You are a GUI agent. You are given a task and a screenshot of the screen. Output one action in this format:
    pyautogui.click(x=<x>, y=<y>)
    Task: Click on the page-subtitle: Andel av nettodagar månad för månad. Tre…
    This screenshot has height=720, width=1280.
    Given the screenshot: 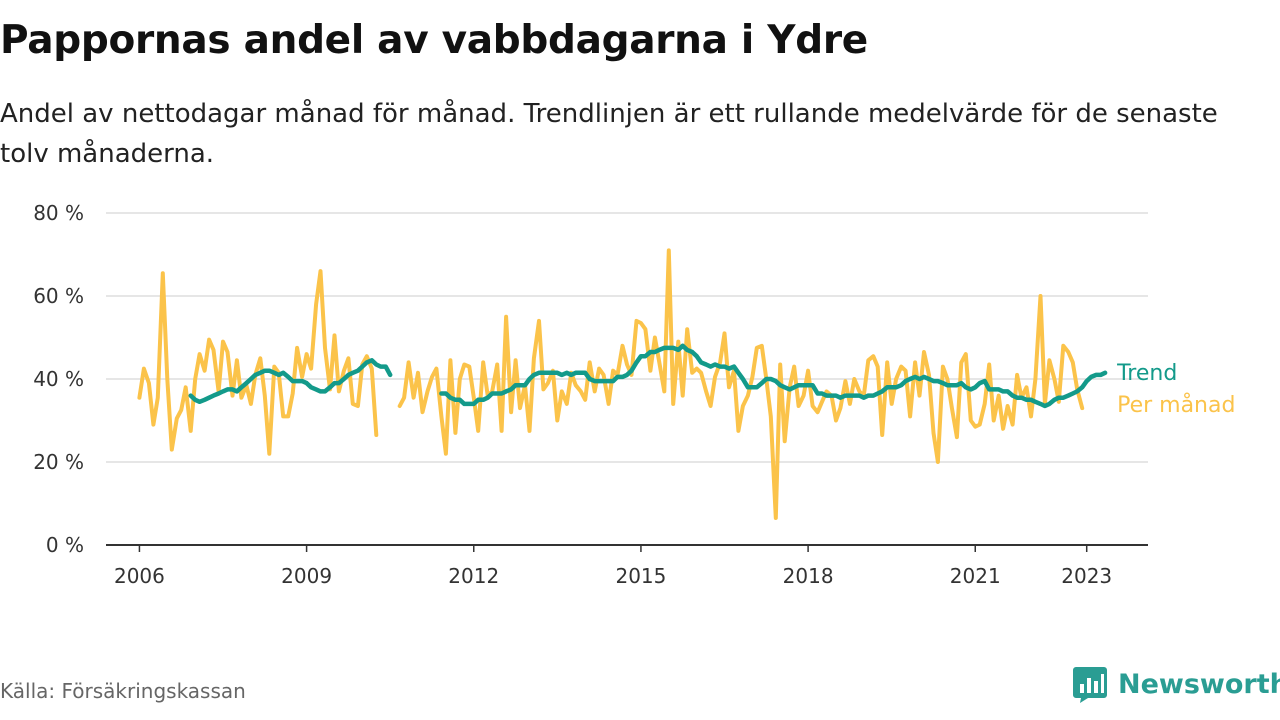 What is the action you would take?
    pyautogui.click(x=609, y=134)
    